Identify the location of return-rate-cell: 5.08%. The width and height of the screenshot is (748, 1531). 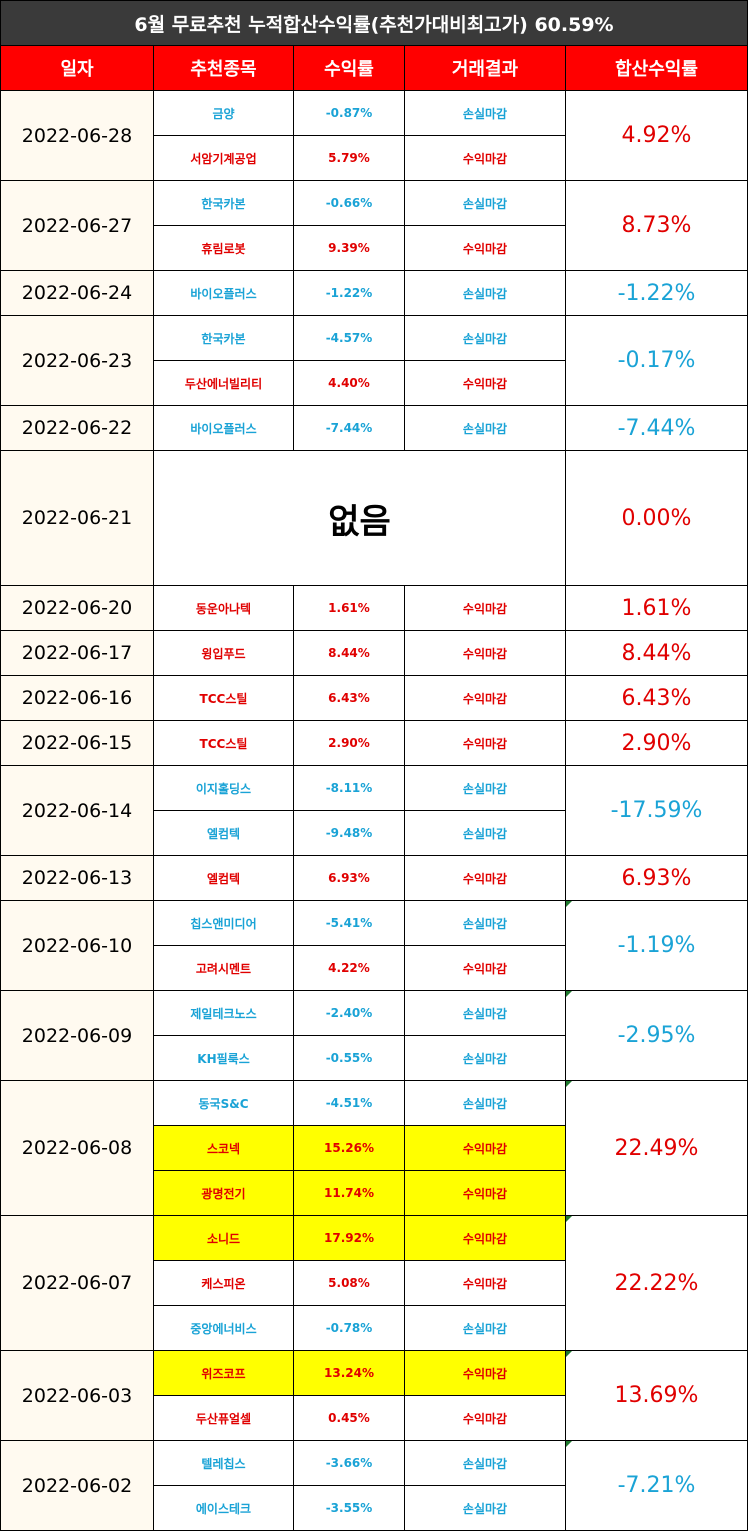
(349, 1283).